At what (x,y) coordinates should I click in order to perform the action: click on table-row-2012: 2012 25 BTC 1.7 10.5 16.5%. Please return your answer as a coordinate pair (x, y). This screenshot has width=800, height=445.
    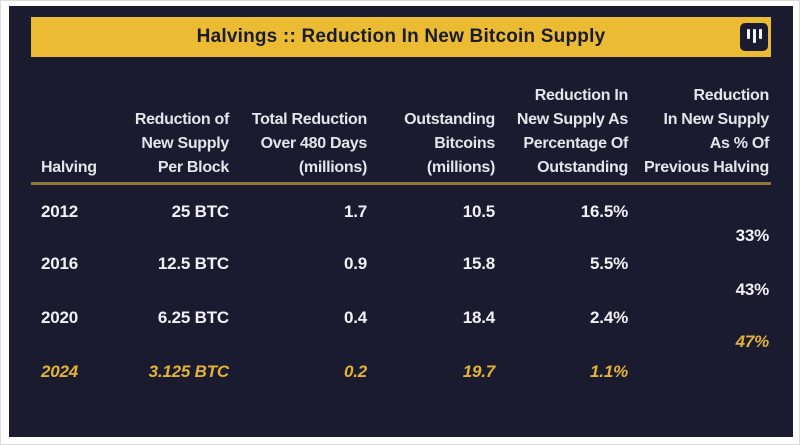
    Looking at the image, I should click on (405, 212).